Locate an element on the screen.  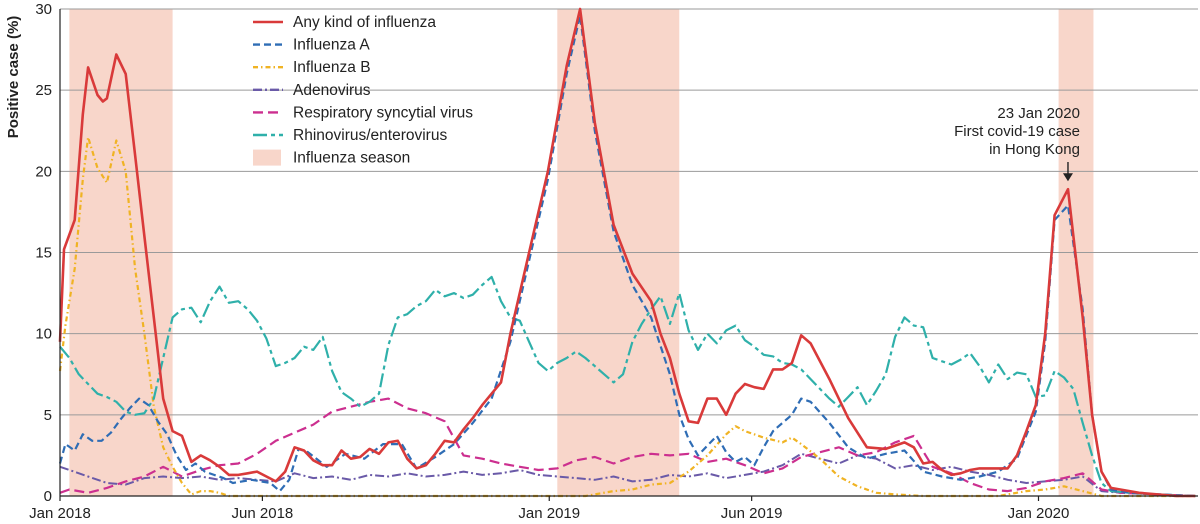
x-tick-label: Jun 2019 is located at coordinates (752, 513).